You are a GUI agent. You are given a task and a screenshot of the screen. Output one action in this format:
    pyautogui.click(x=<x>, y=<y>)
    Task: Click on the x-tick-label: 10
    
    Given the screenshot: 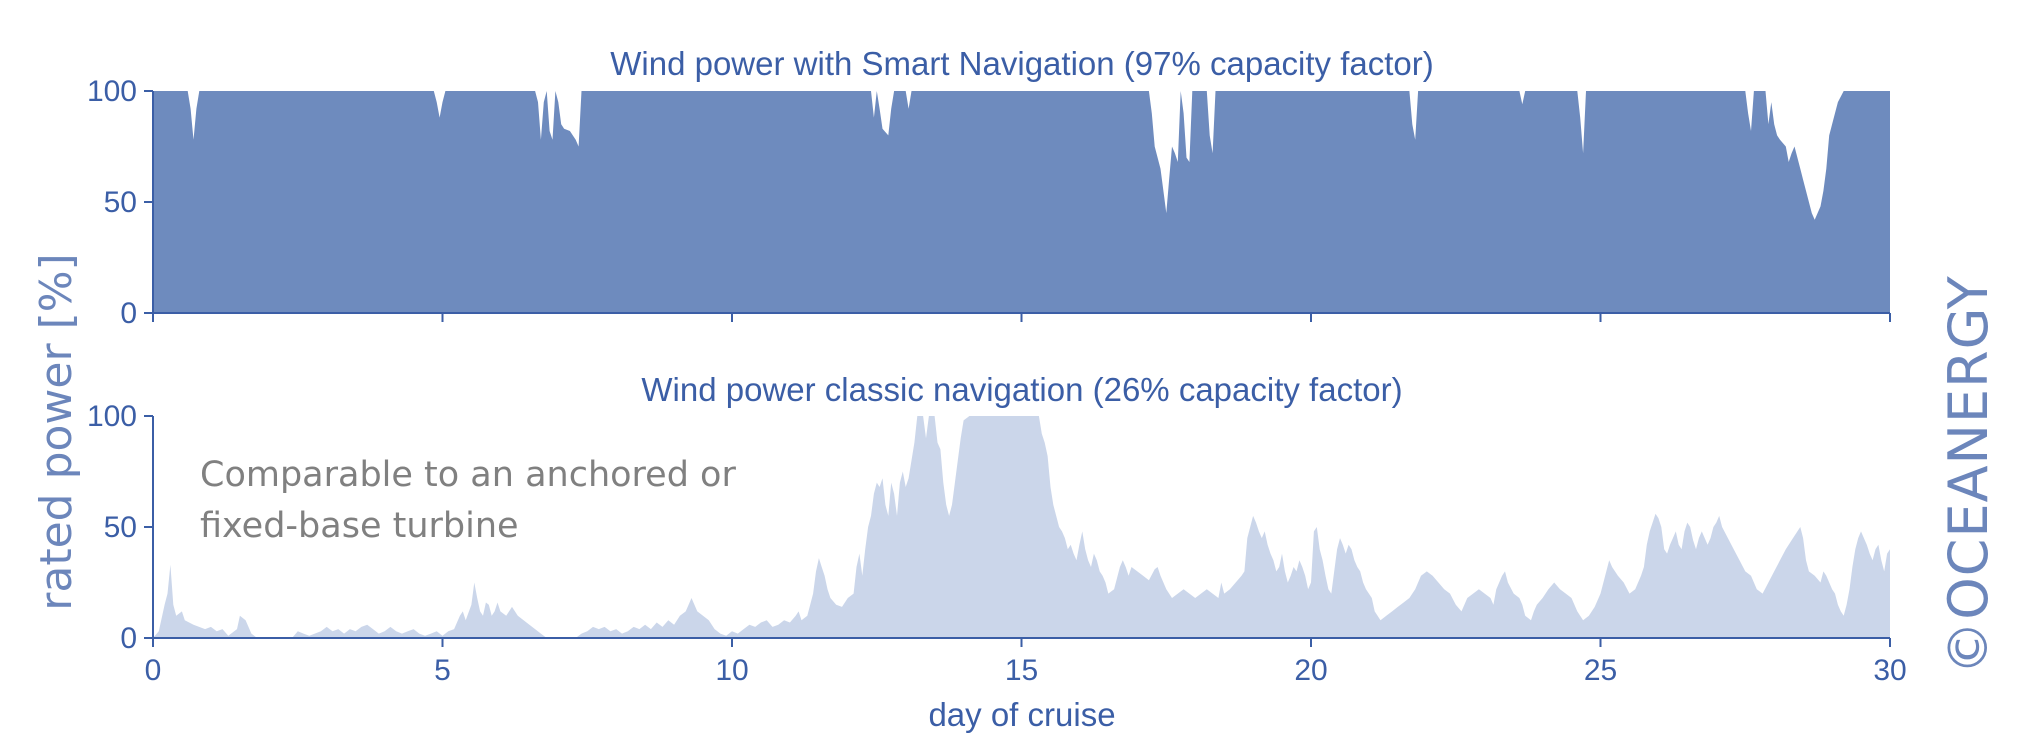 What is the action you would take?
    pyautogui.click(x=731, y=670)
    